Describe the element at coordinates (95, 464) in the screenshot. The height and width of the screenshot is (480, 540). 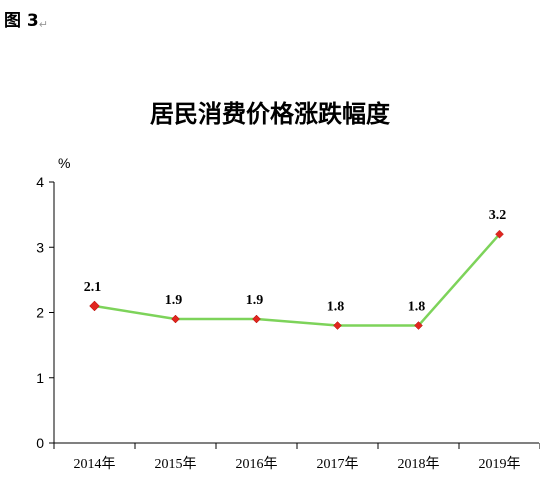
I see `x-tick-label: 2014年` at that location.